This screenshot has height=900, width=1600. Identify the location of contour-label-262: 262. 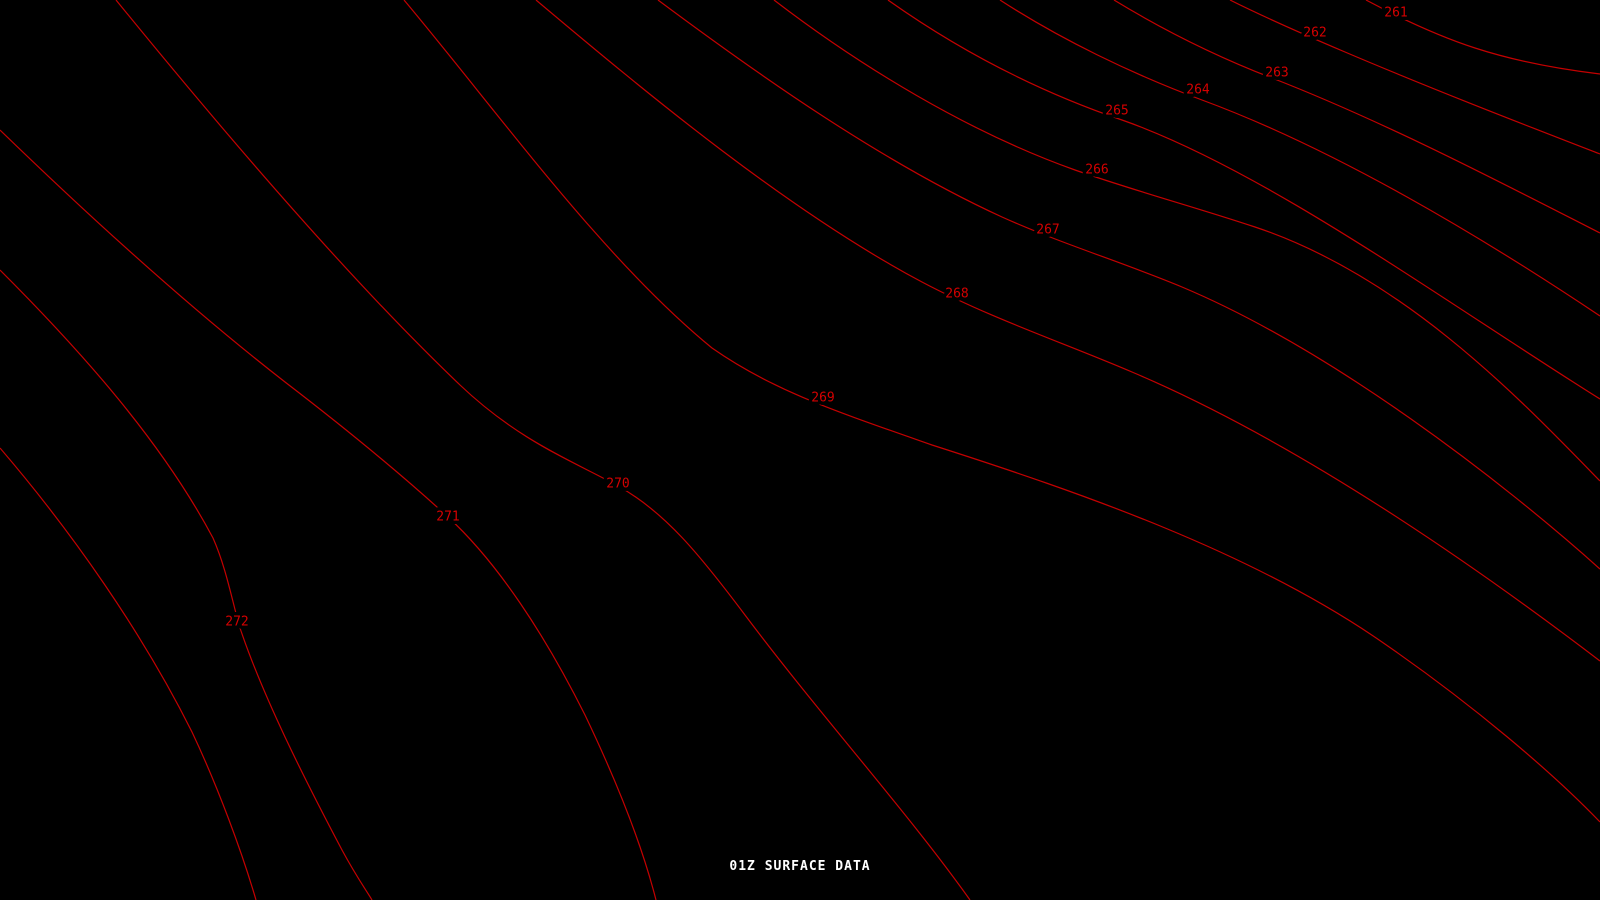
(1314, 33).